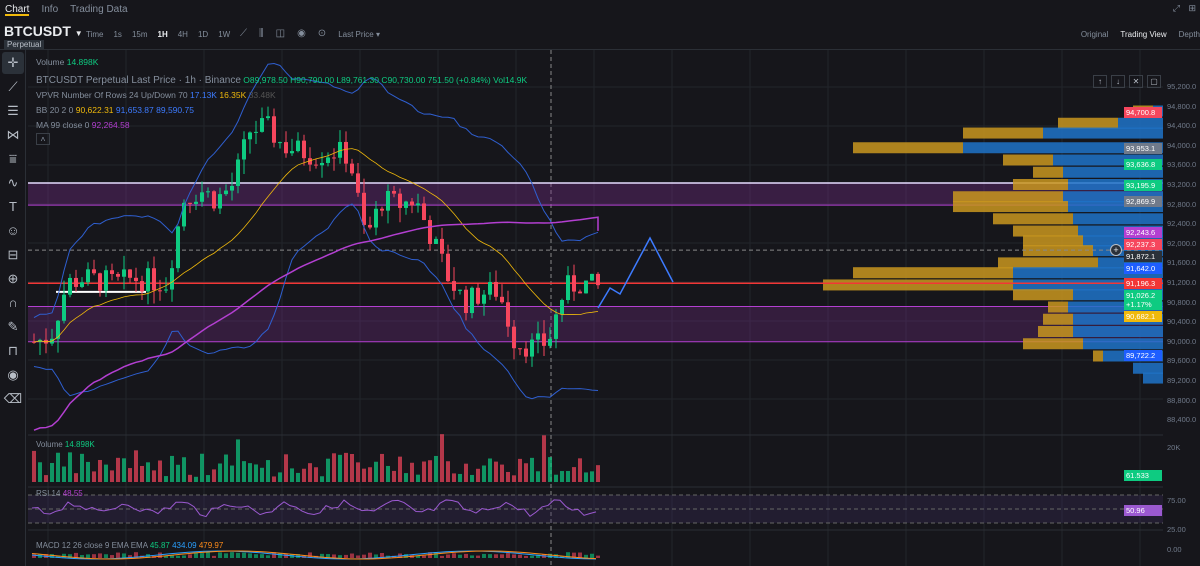  What do you see at coordinates (13, 326) in the screenshot?
I see `pencil-lock-icon: ✎` at bounding box center [13, 326].